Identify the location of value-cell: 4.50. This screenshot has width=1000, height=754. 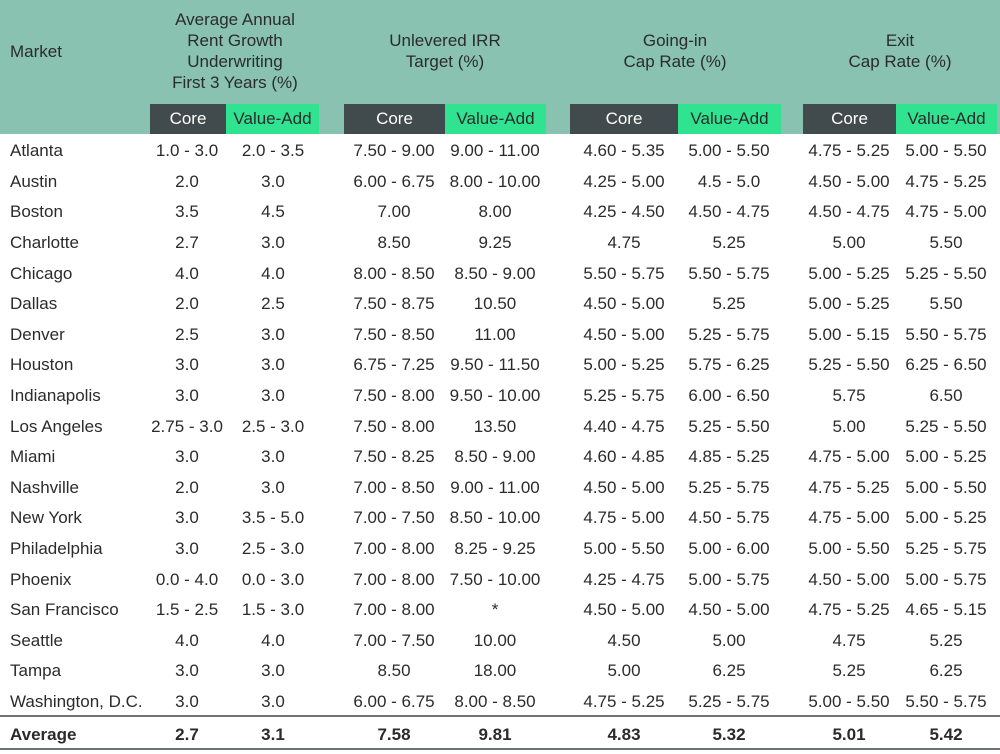
(624, 640).